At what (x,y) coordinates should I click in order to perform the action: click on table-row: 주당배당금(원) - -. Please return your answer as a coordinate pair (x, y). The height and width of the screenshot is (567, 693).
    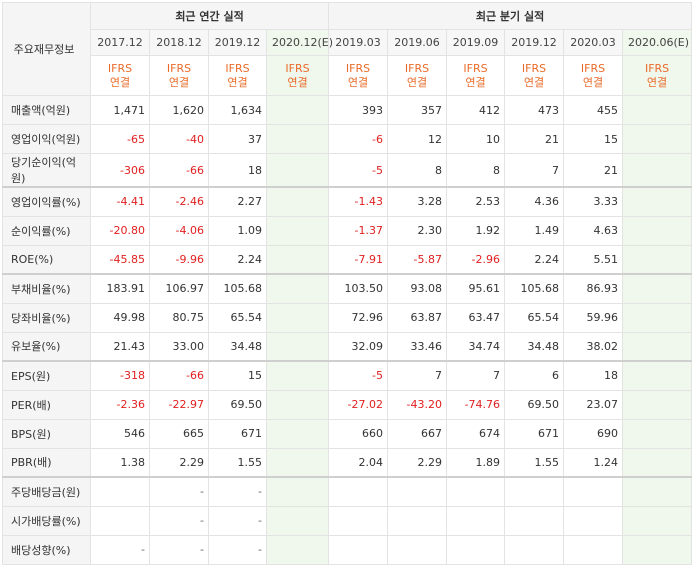
    Looking at the image, I should click on (347, 491).